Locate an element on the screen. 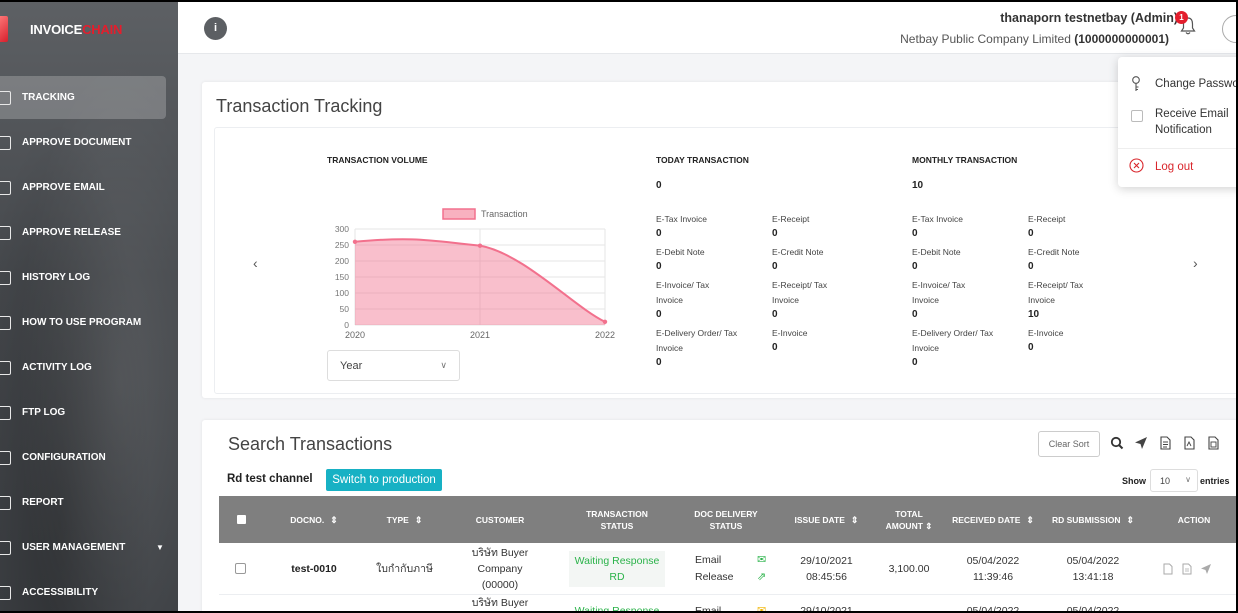 Image resolution: width=1238 pixels, height=613 pixels. app-logo: INVOICECHAIN is located at coordinates (89, 29).